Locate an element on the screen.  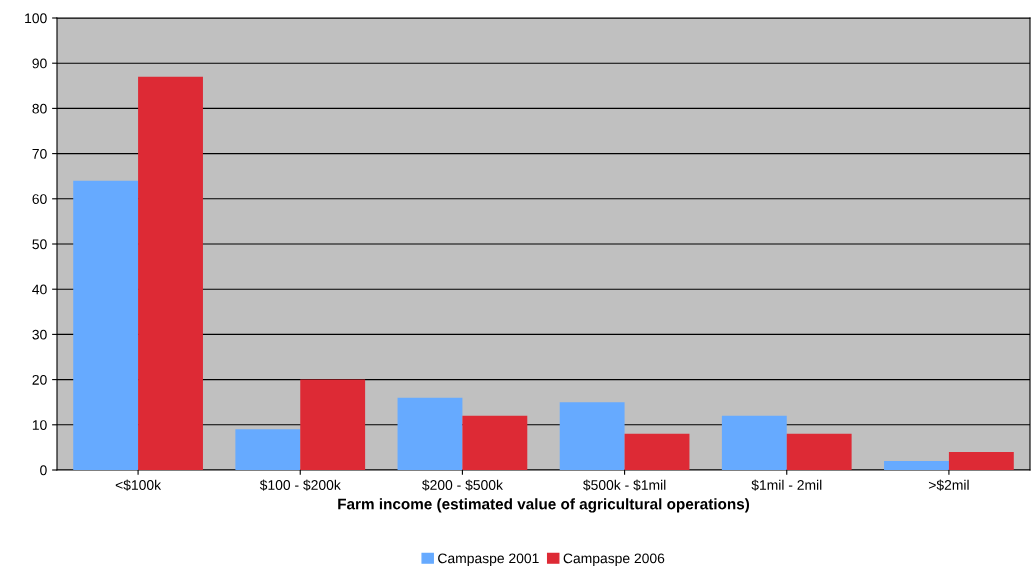
x-tick-label: <$100k is located at coordinates (138, 485).